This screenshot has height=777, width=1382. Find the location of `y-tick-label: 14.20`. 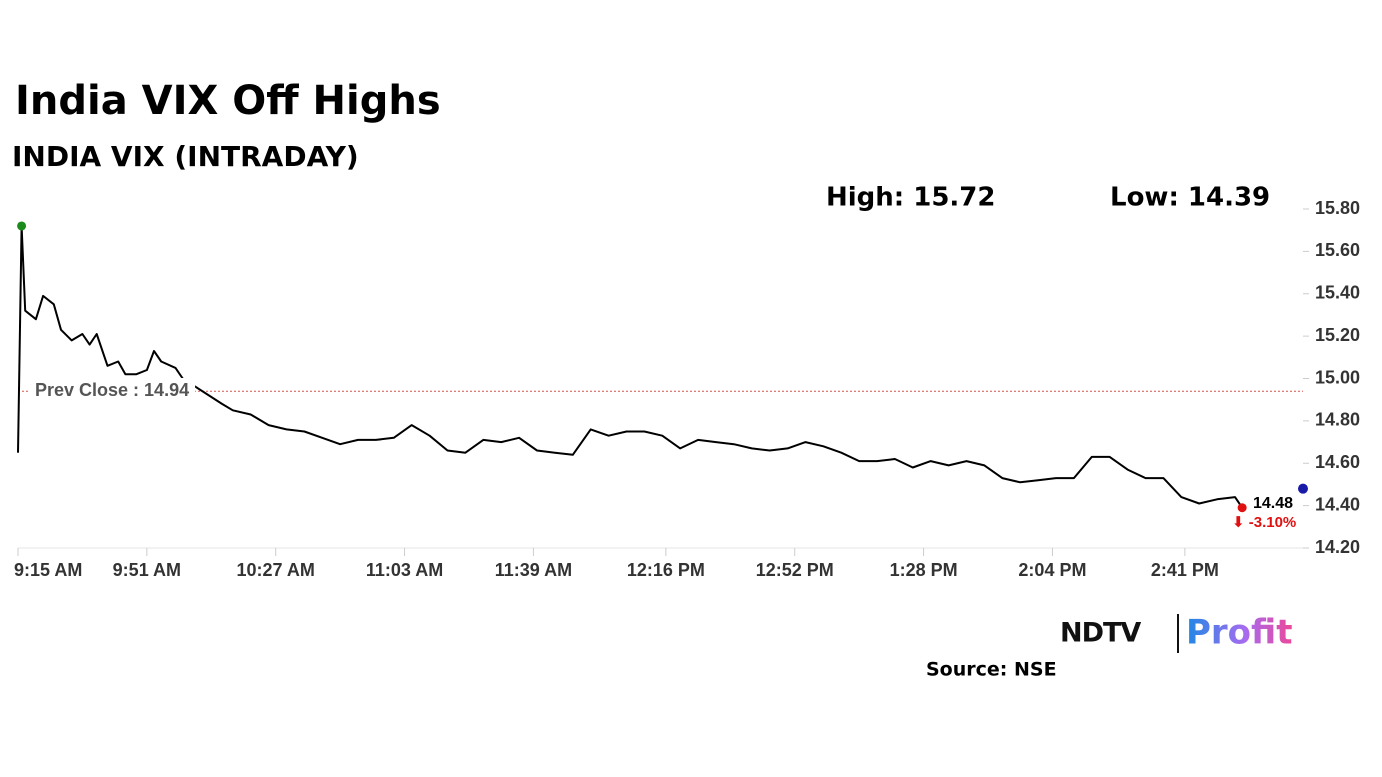

y-tick-label: 14.20 is located at coordinates (1337, 547).